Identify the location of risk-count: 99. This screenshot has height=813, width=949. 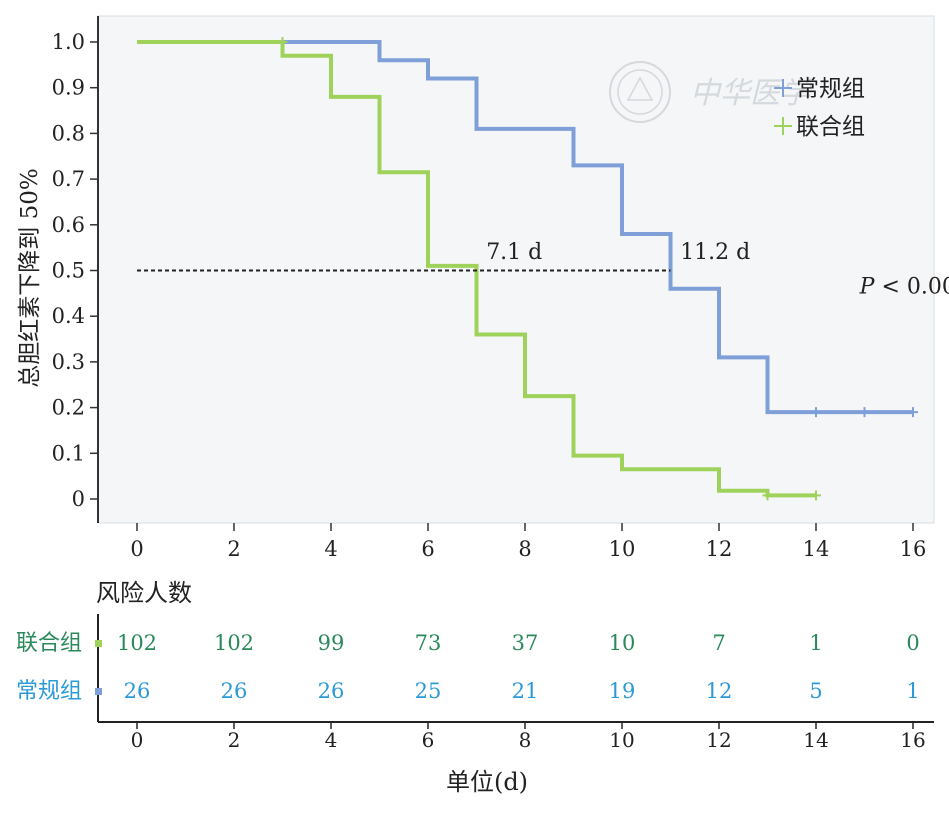
(331, 643).